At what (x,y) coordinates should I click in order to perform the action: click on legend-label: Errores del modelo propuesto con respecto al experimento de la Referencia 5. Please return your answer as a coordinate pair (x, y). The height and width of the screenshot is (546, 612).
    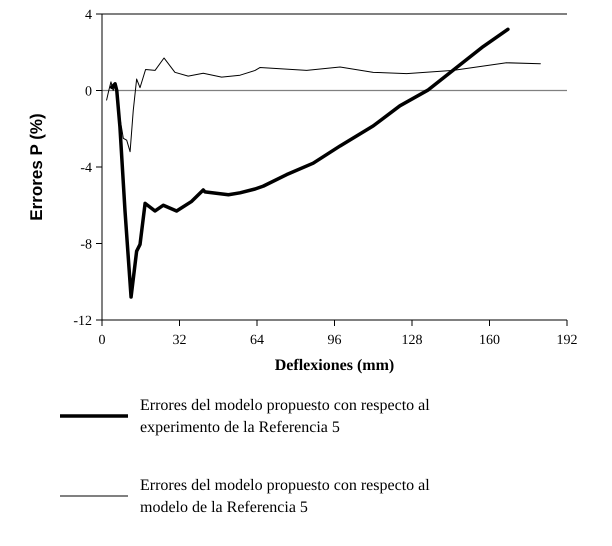
    Looking at the image, I should click on (285, 416).